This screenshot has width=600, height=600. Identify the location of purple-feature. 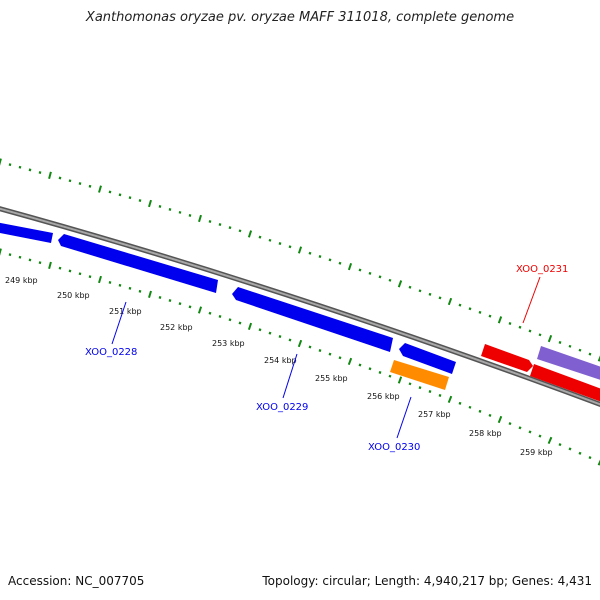
(568, 364).